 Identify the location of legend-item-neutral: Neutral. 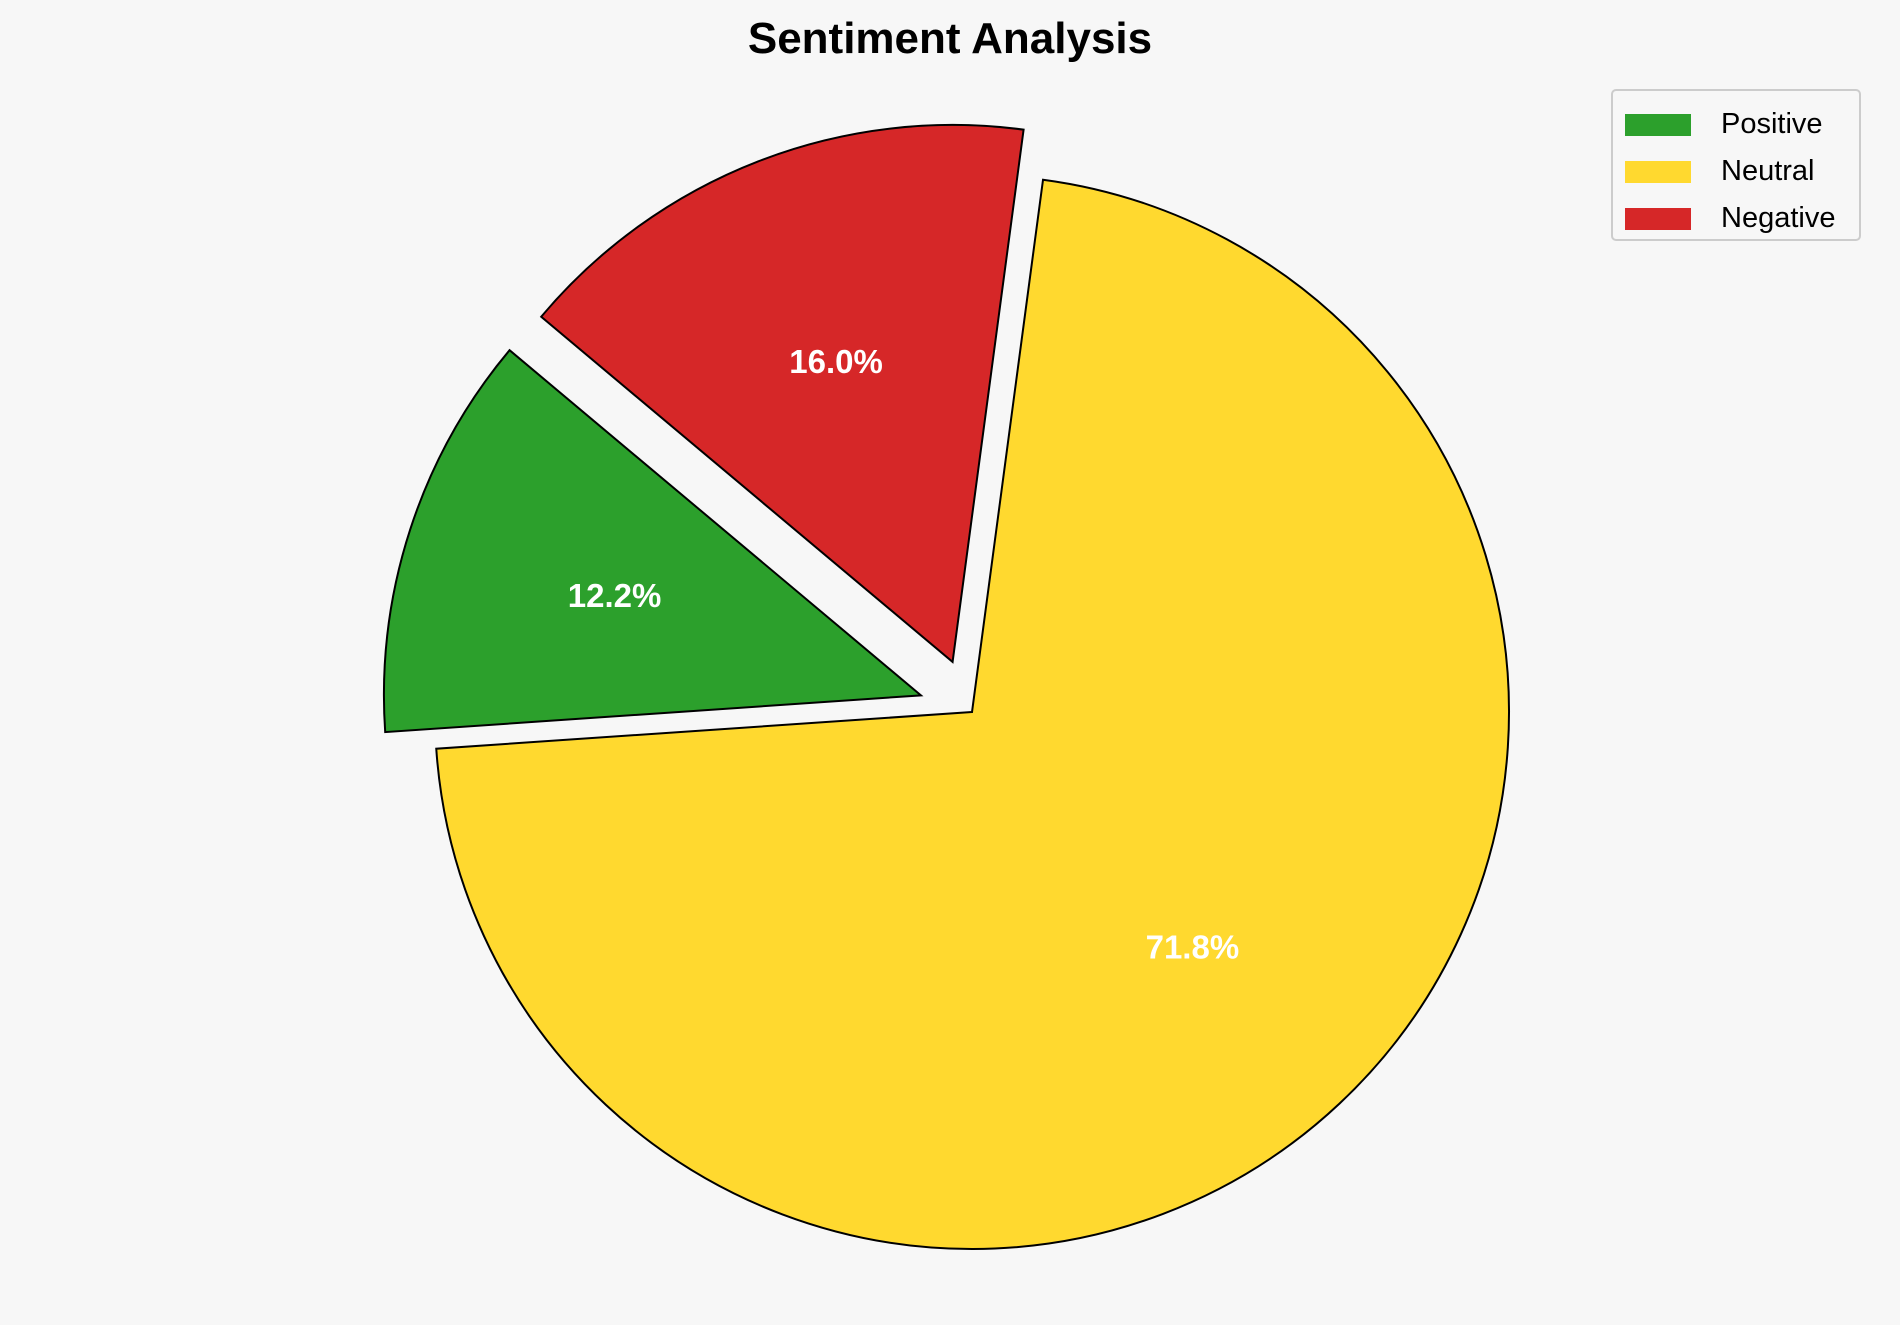
(1736, 171).